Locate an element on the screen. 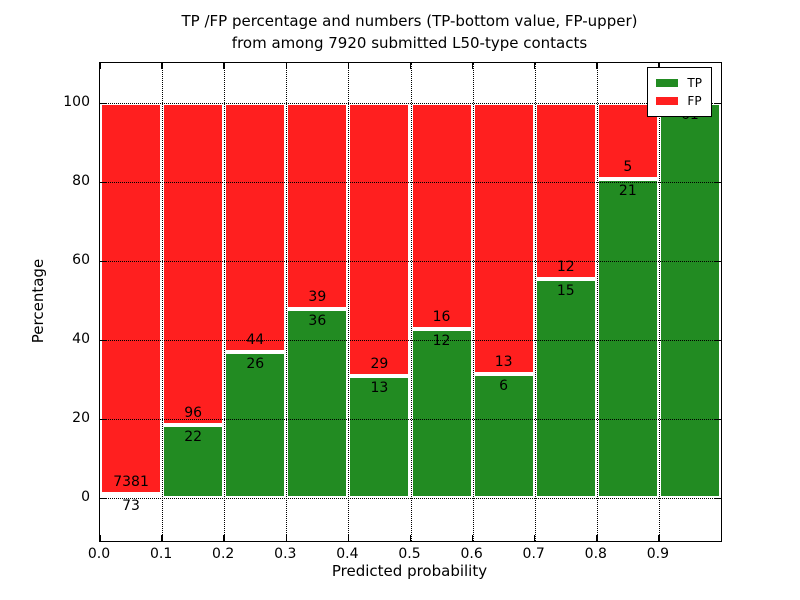 The image size is (800, 600). tp-count-label: 73 is located at coordinates (131, 506).